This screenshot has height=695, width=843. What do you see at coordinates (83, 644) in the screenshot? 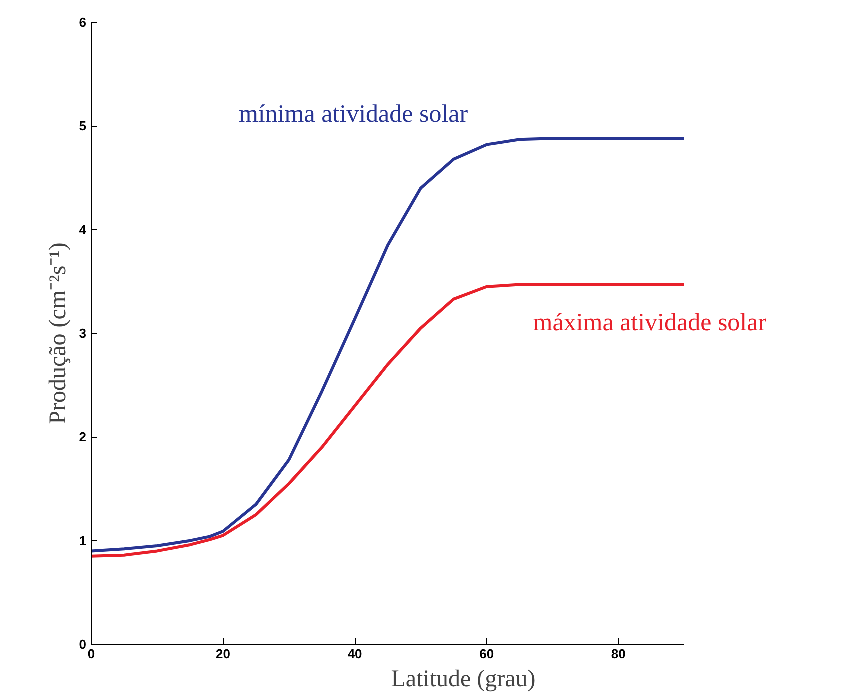
I see `y-tick-label: 0` at bounding box center [83, 644].